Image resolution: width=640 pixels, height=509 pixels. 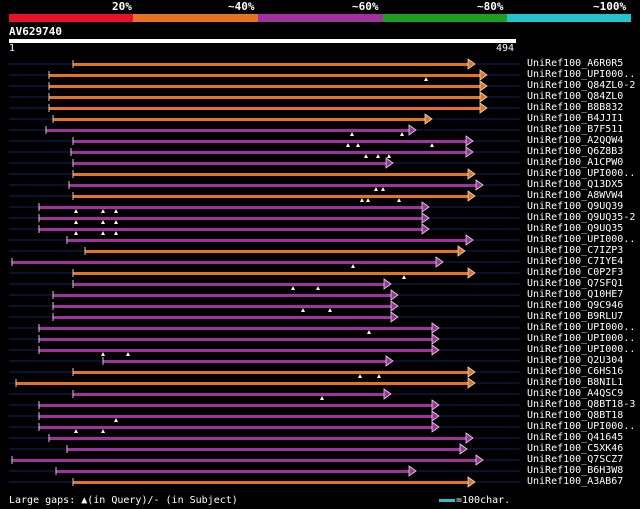 I want to click on hit-label: UniRef100_Q7SCZ7, so click(x=575, y=459).